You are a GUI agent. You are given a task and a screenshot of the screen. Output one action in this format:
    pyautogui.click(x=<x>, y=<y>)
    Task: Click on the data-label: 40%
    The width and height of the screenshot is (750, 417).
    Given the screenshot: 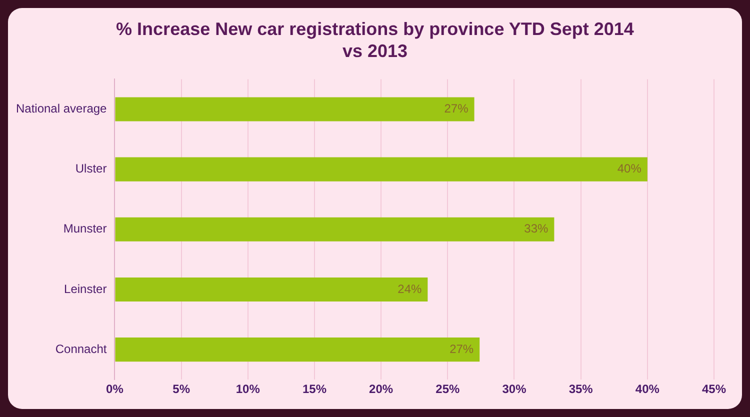 What is the action you would take?
    pyautogui.click(x=629, y=169)
    